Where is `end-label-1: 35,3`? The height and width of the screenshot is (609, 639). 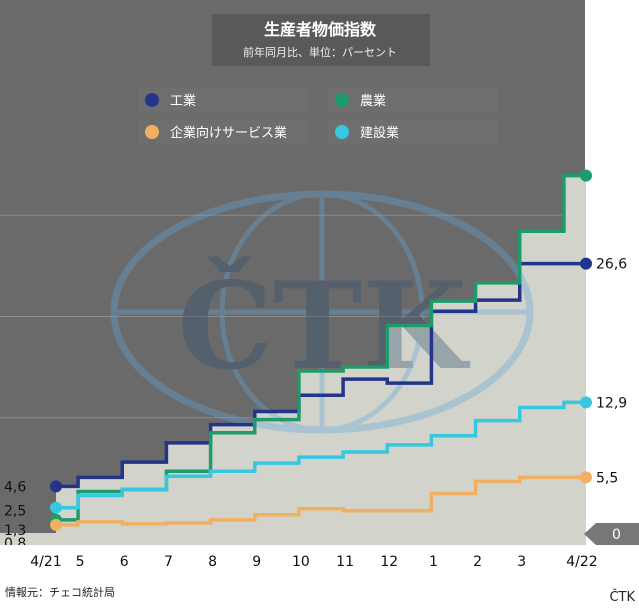 end-label-1: 35,3 is located at coordinates (611, 177).